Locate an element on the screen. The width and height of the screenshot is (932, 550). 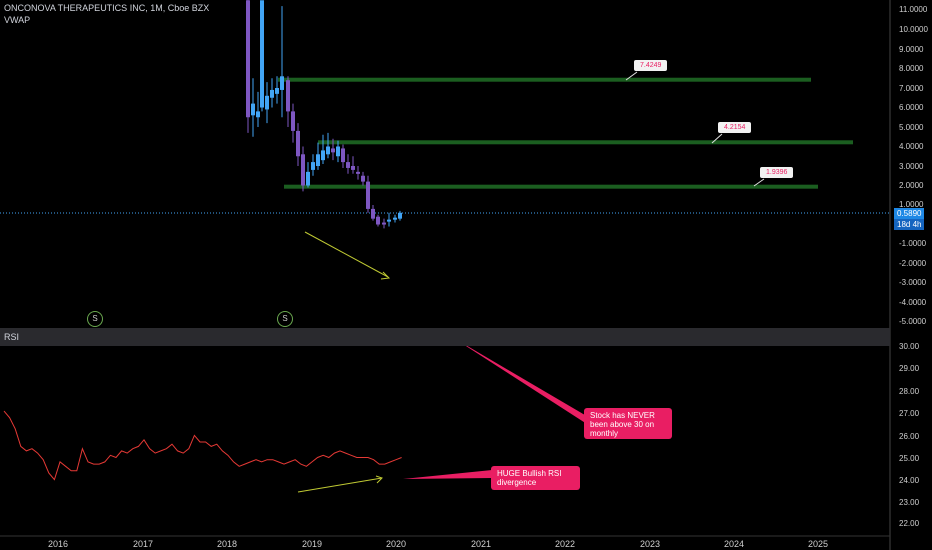
year-tick: 2020 is located at coordinates (396, 544).